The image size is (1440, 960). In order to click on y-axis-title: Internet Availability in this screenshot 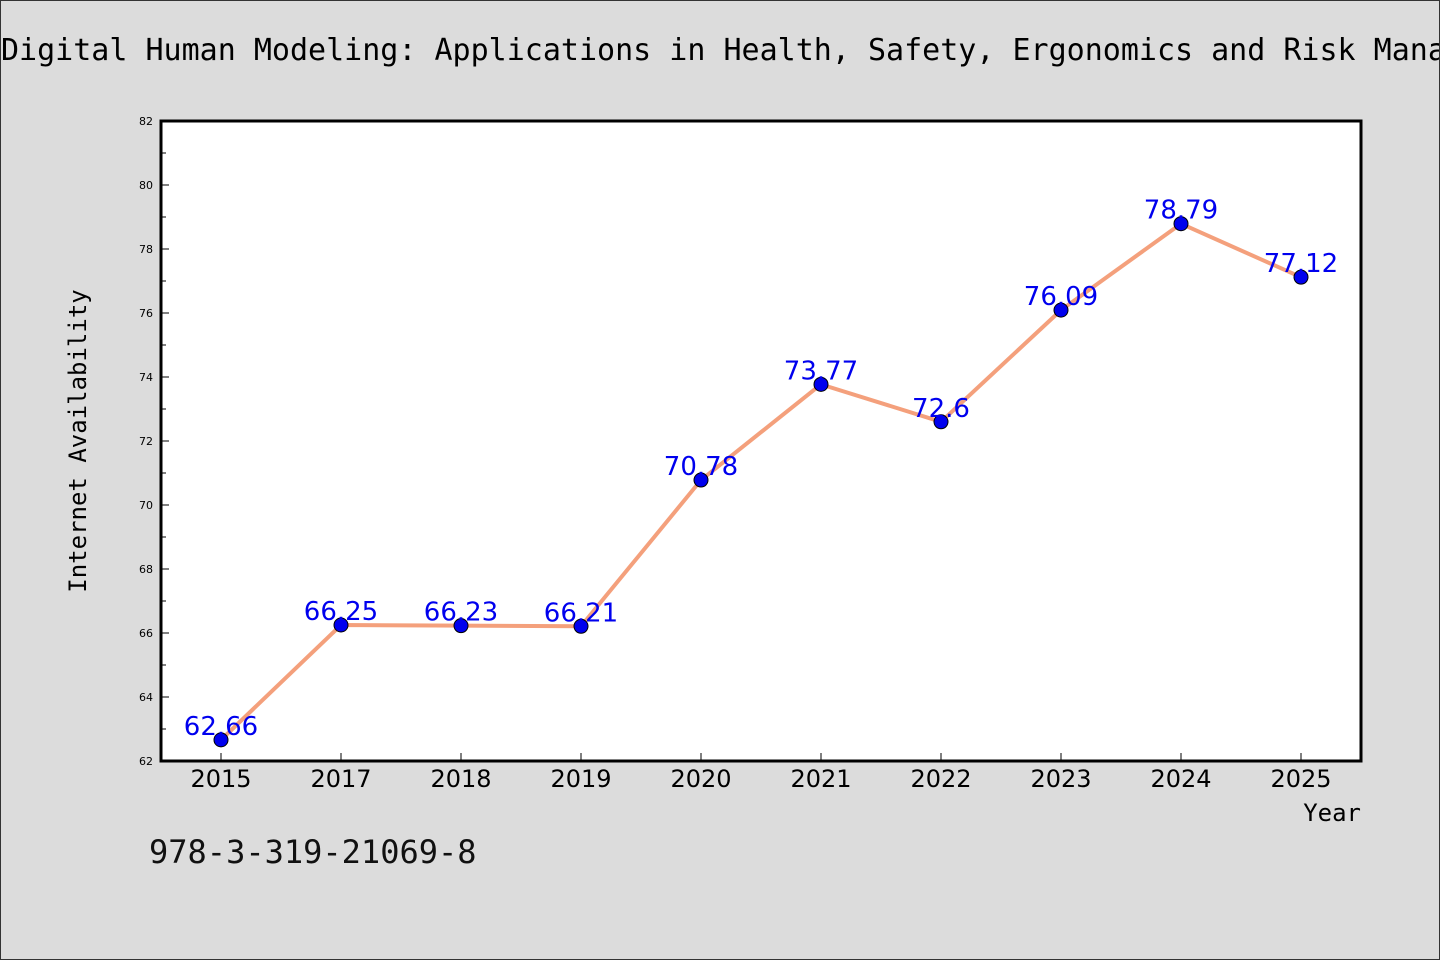, I will do `click(78, 440)`.